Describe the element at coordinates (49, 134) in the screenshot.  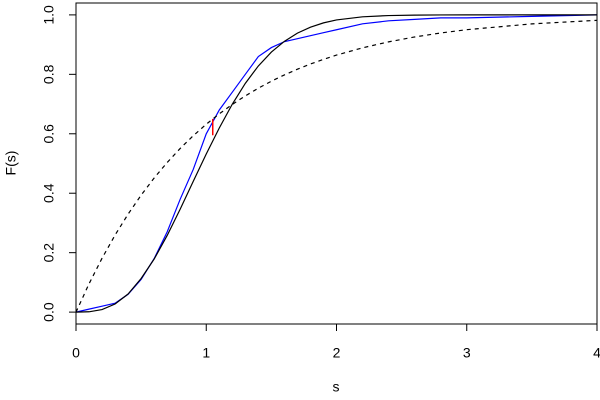
I see `y-tick-label: 0.6` at that location.